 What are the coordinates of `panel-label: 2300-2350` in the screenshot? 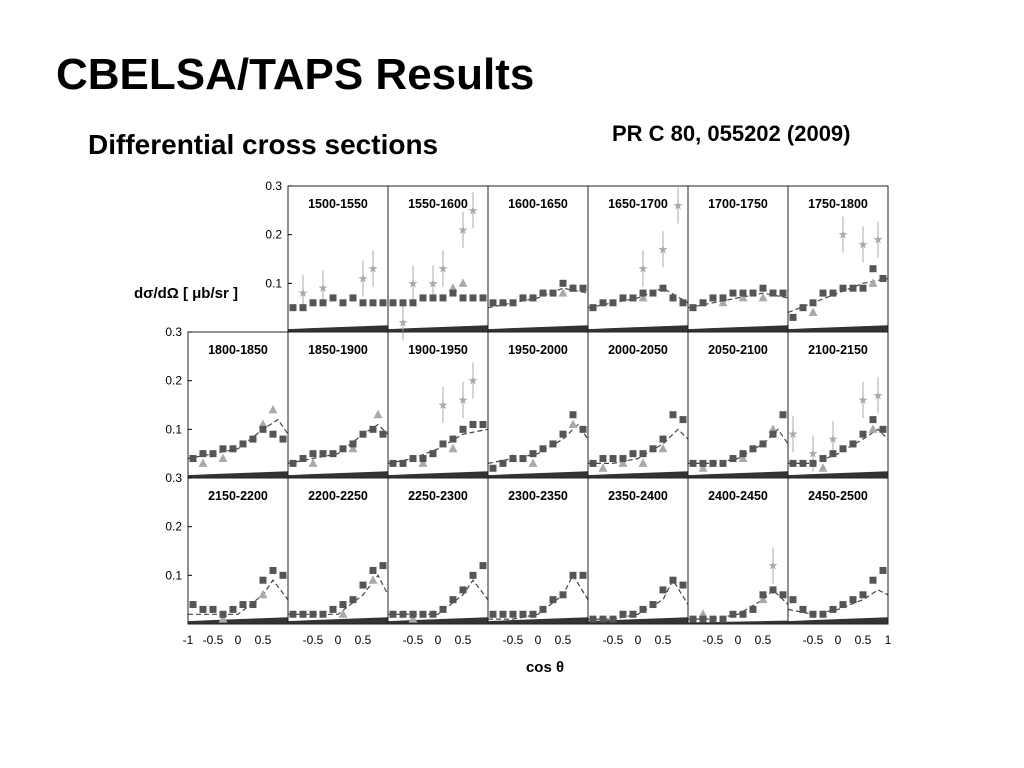 It's located at (538, 496).